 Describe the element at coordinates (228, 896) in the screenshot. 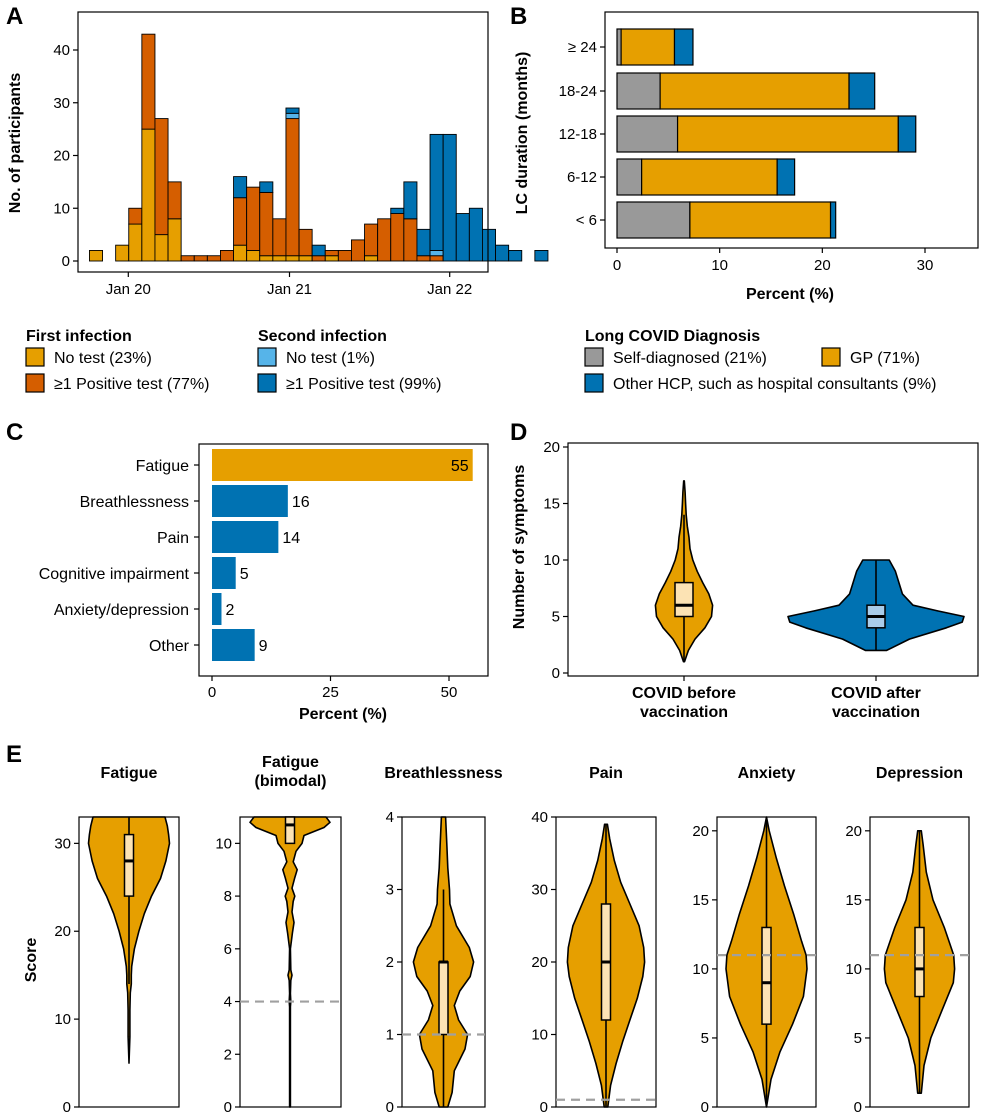

I see `y-tick-label: 8` at that location.